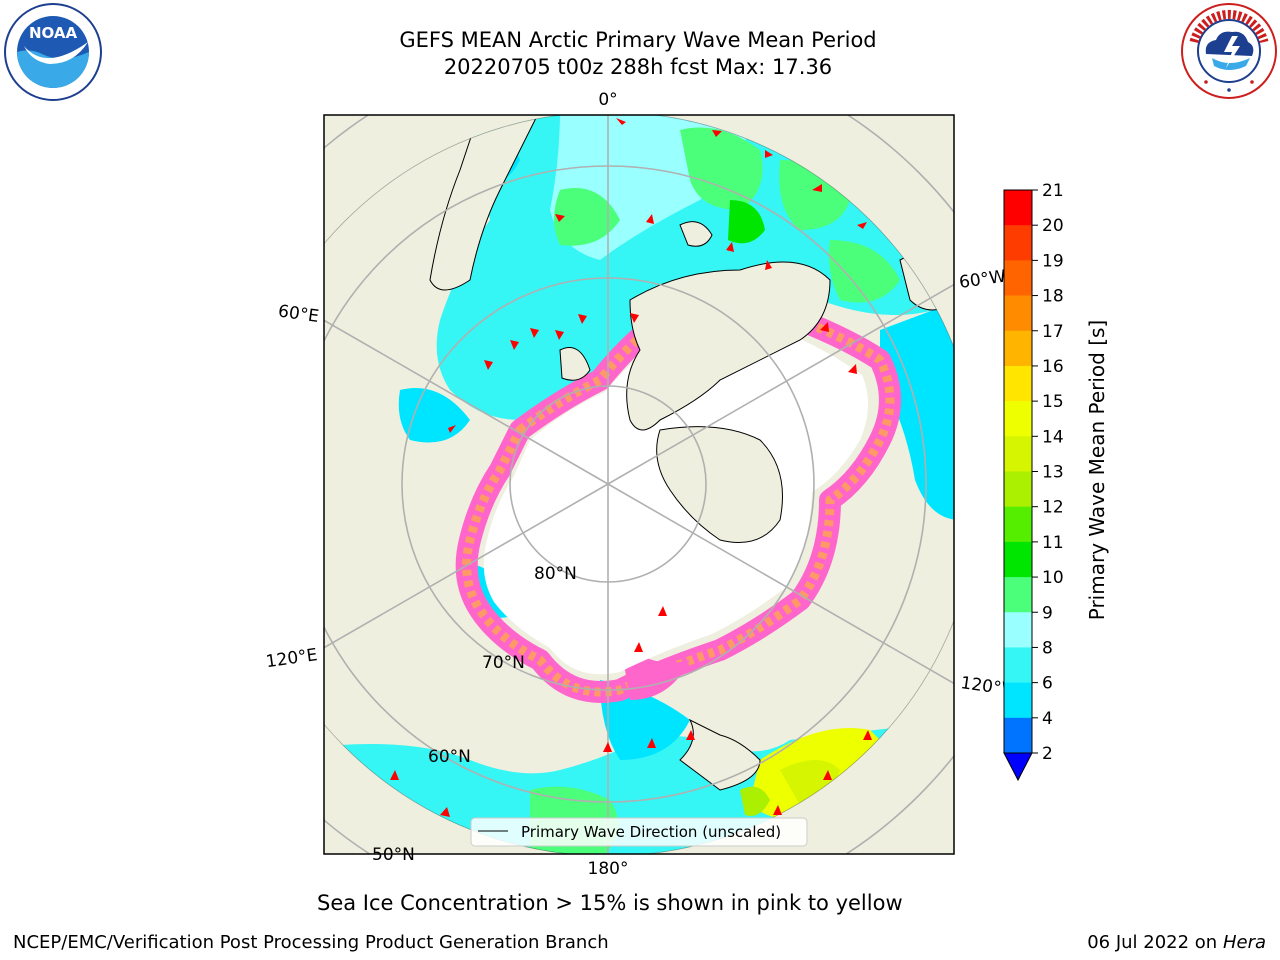 The width and height of the screenshot is (1280, 960). What do you see at coordinates (466, 566) in the screenshot?
I see `meridian-120e` at bounding box center [466, 566].